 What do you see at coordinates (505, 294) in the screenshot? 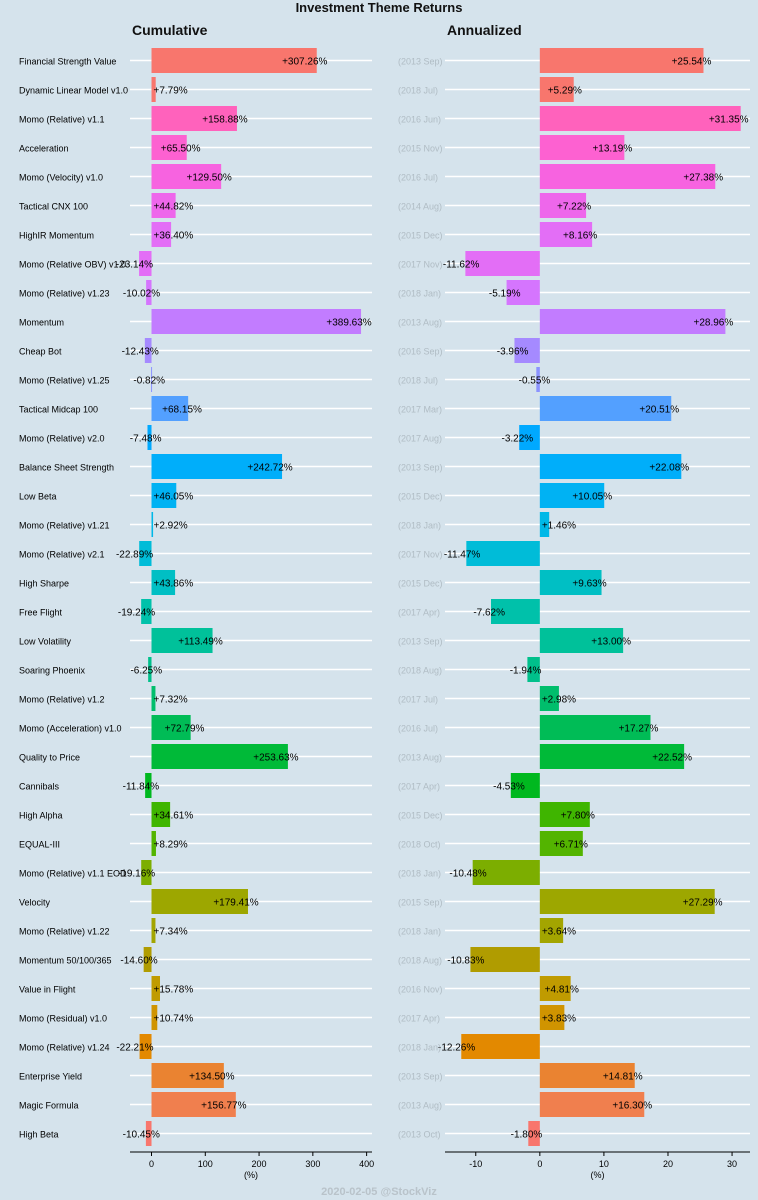
I see `value-label: -5.19%` at bounding box center [505, 294].